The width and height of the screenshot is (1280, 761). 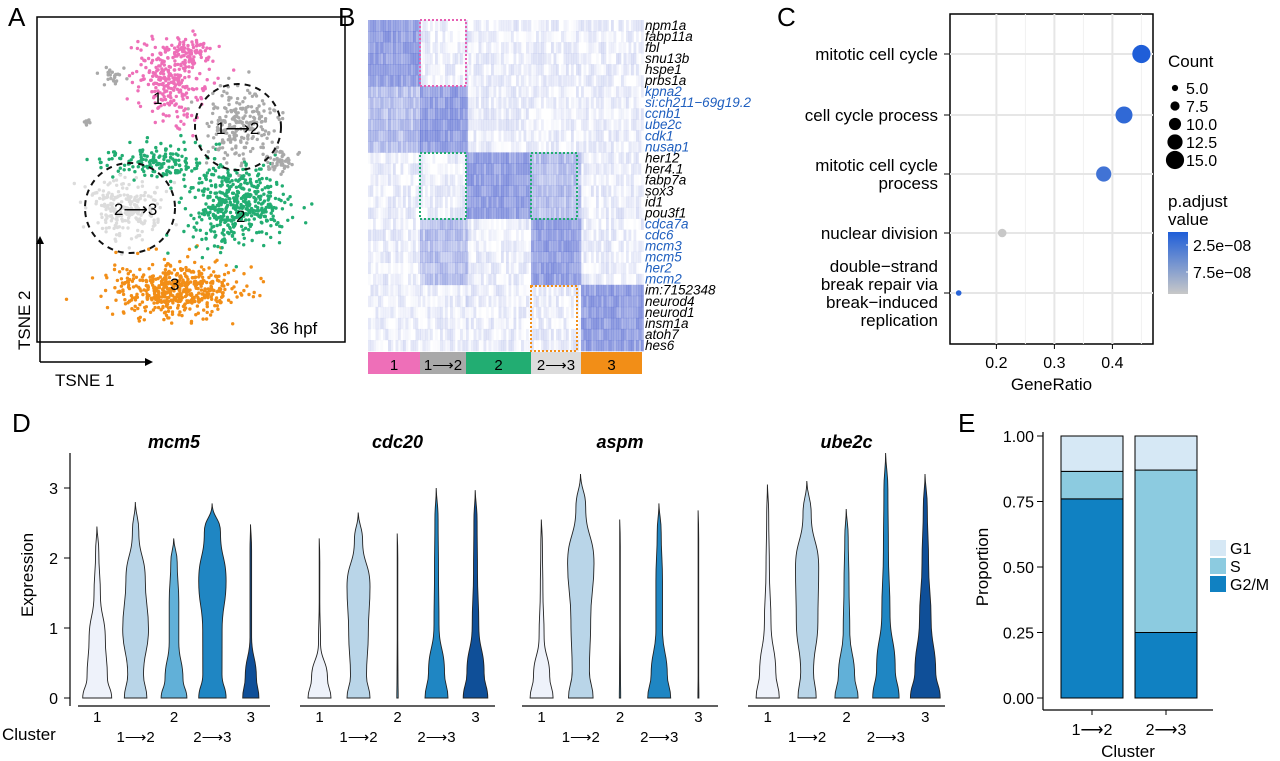 What do you see at coordinates (506, 186) in the screenshot?
I see `heatmap` at bounding box center [506, 186].